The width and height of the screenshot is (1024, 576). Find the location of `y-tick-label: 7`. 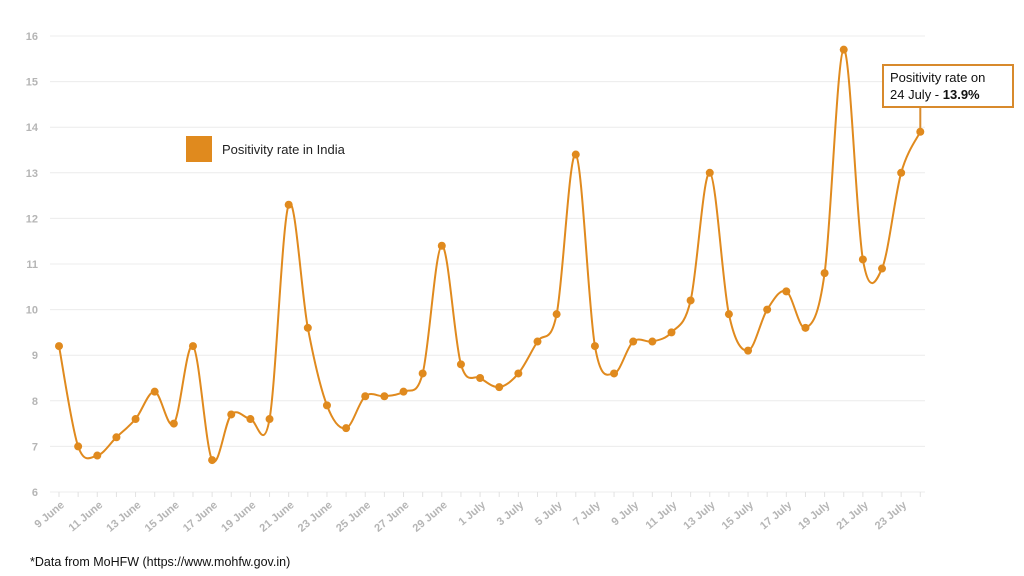

y-tick-label: 7 is located at coordinates (35, 447).